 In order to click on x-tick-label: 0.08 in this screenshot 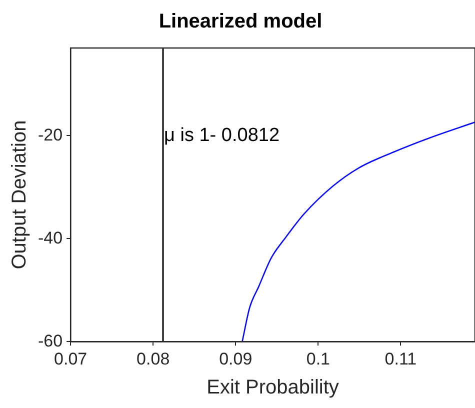, I will do `click(153, 358)`.